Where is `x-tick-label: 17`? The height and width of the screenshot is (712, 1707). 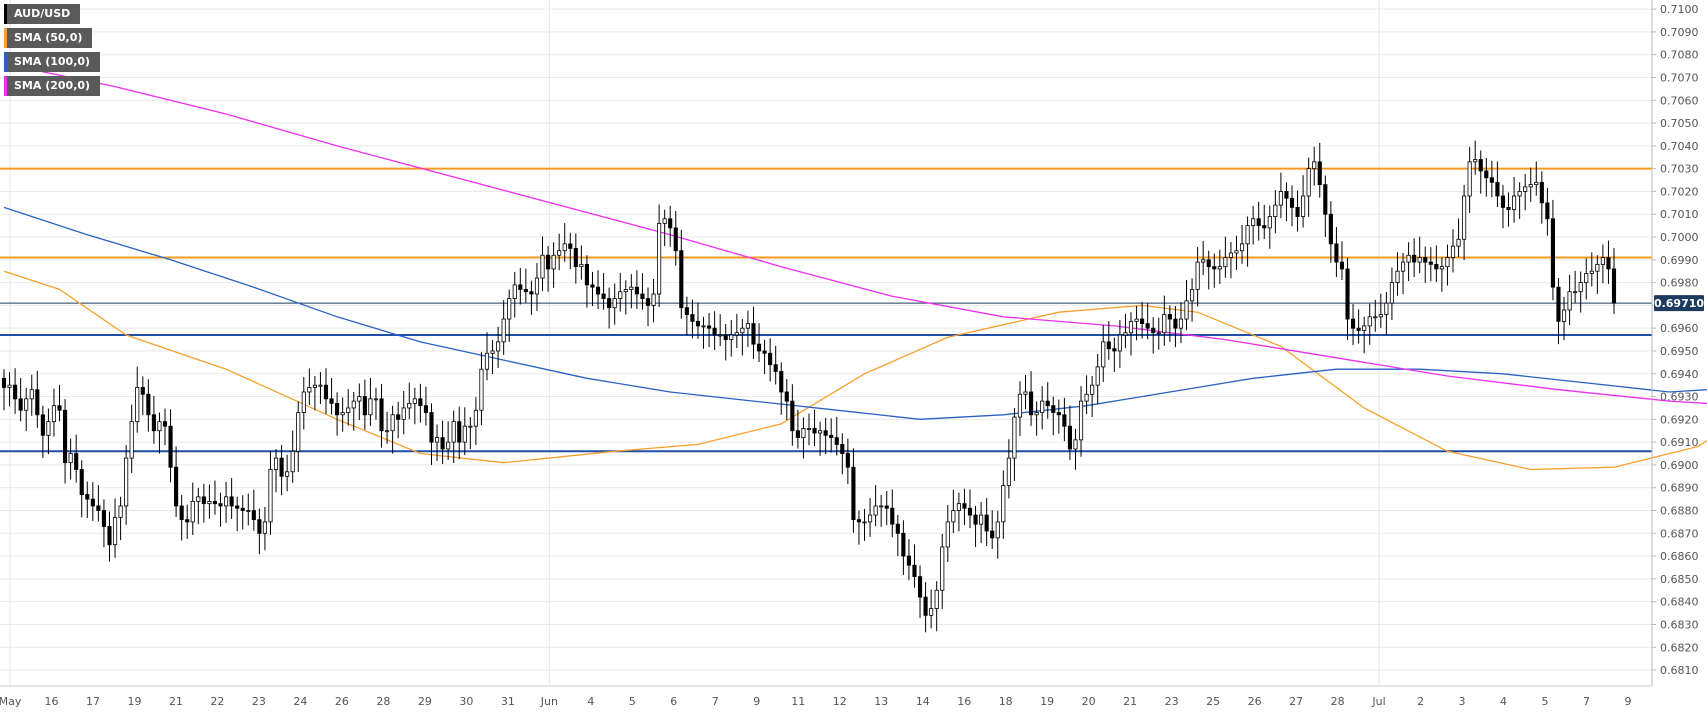 x-tick-label: 17 is located at coordinates (93, 701).